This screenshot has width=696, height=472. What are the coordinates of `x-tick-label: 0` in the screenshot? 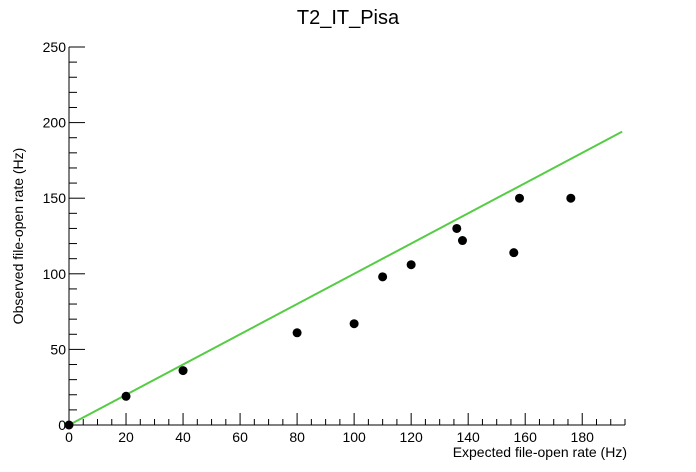 It's located at (69, 437).